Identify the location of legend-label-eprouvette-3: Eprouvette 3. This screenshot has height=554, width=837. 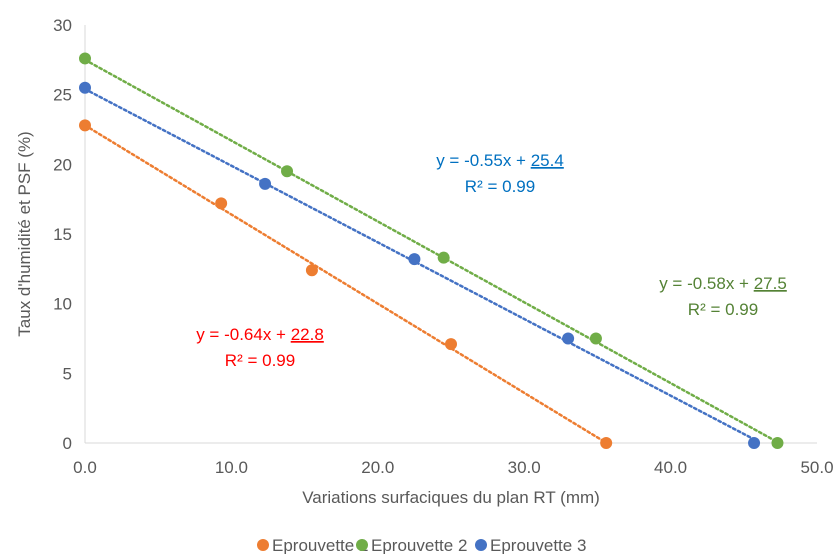
(538, 545).